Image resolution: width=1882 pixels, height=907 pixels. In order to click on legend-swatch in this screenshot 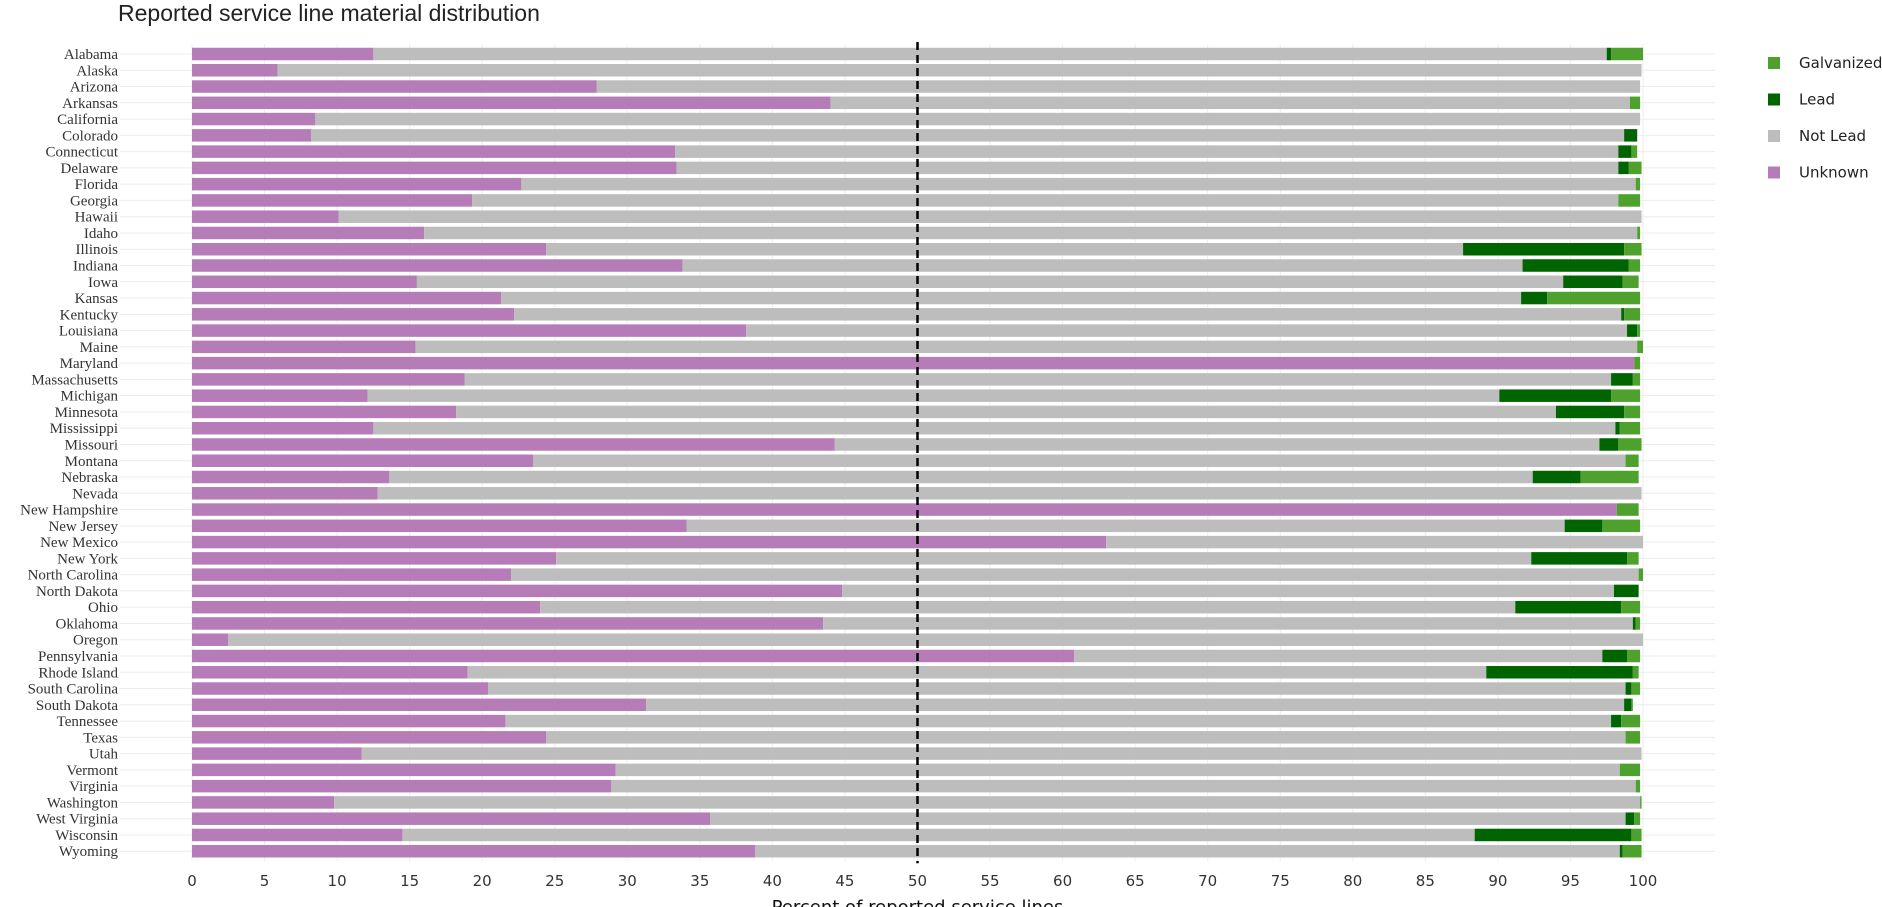, I will do `click(1774, 99)`.